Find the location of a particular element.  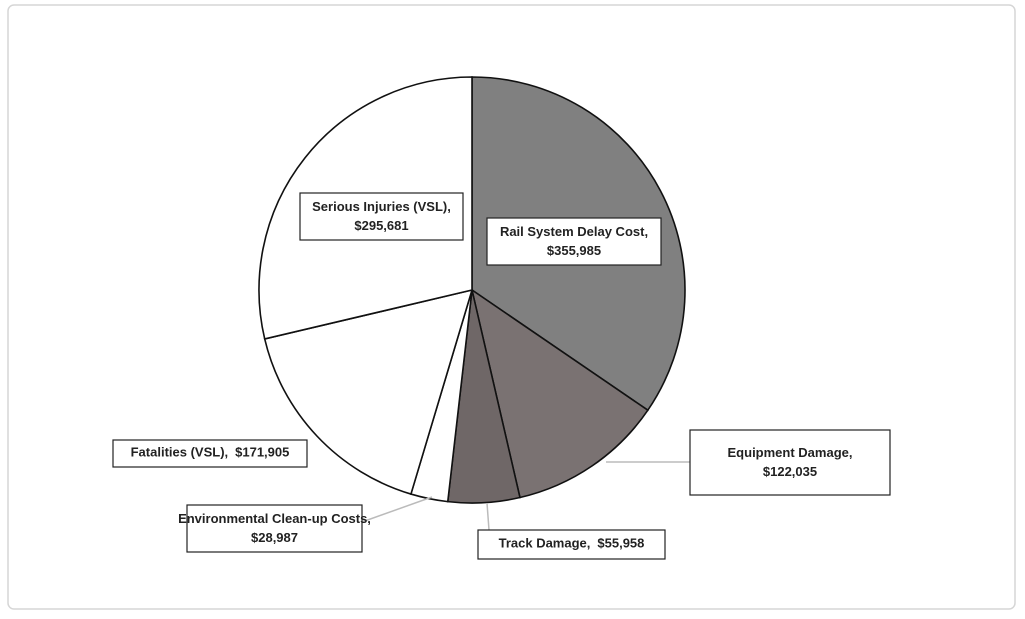

slice-label: Fatalities (VSL), $171,905 is located at coordinates (210, 452).